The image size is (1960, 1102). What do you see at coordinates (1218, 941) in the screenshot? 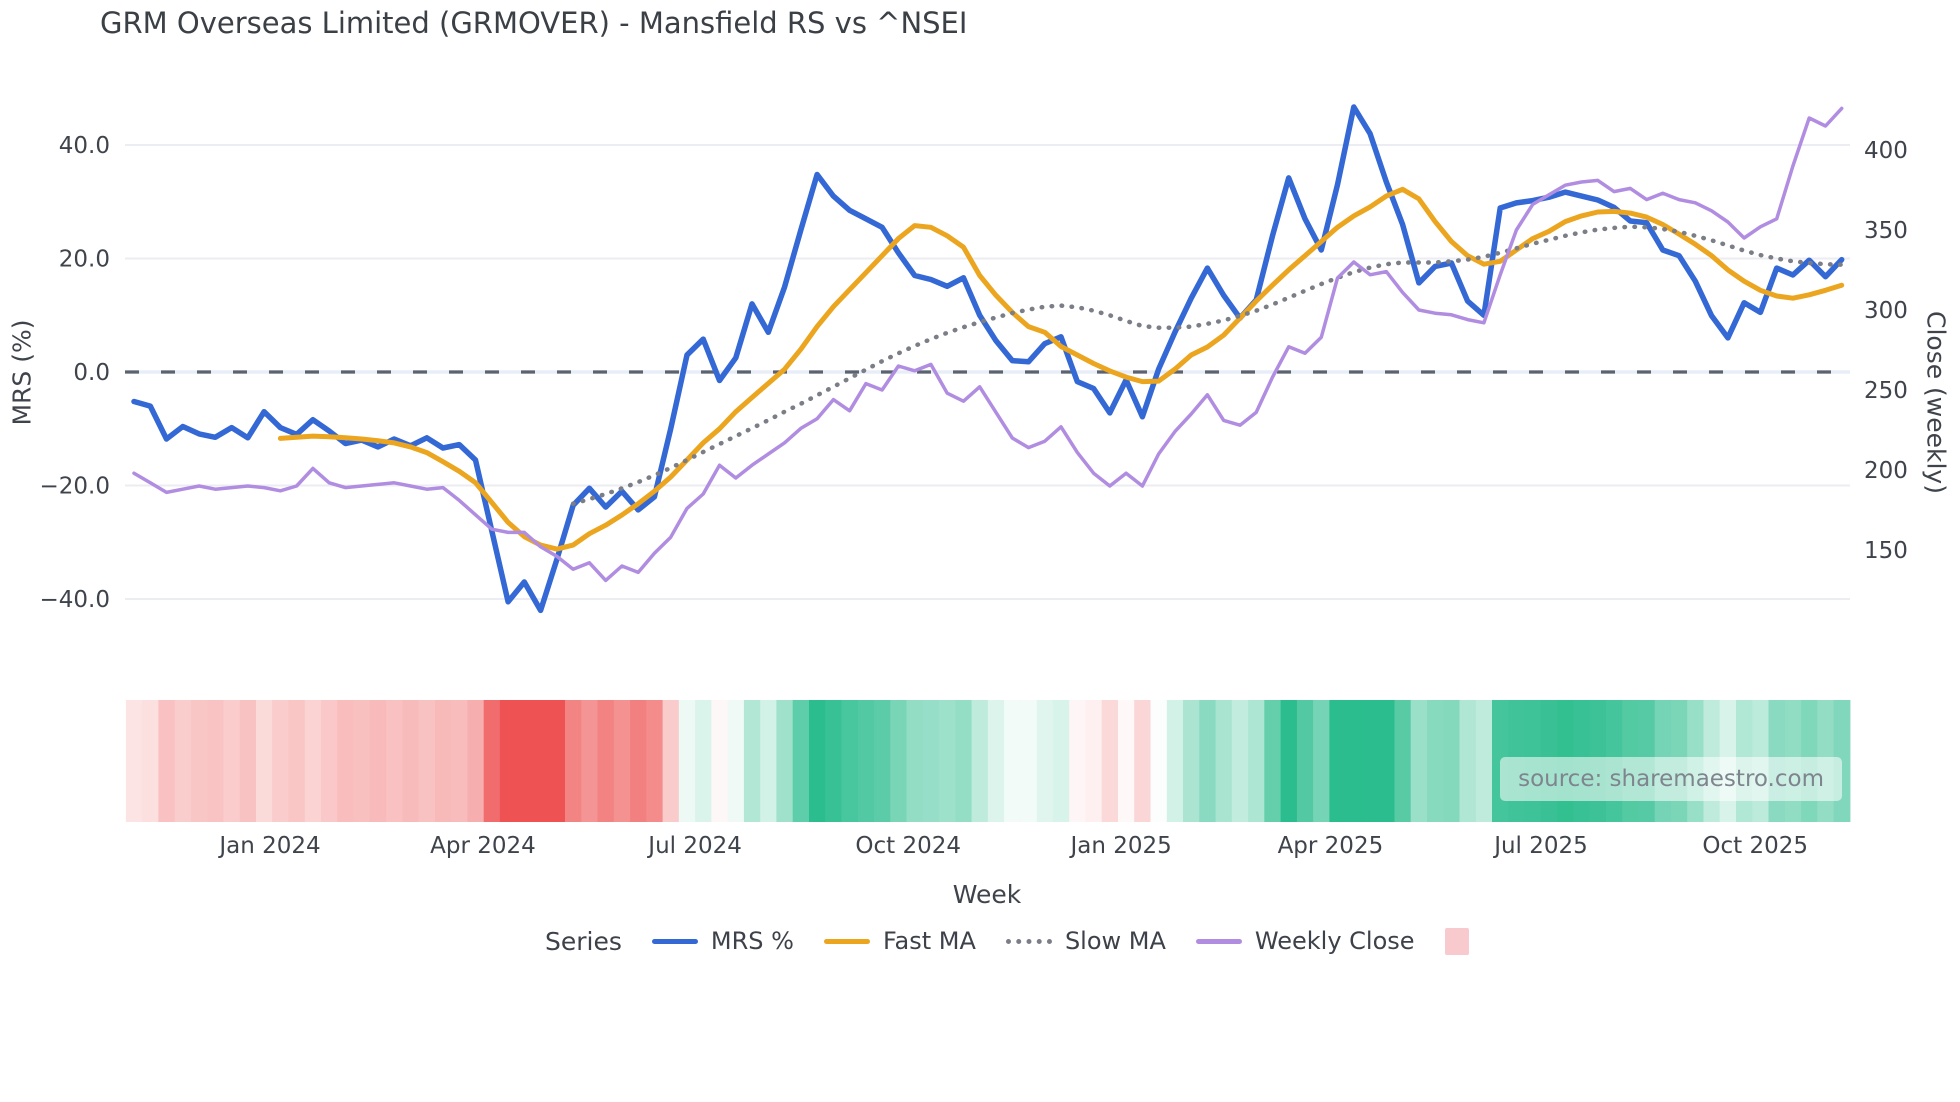
I see `weekly-close-line-swatch-icon` at bounding box center [1218, 941].